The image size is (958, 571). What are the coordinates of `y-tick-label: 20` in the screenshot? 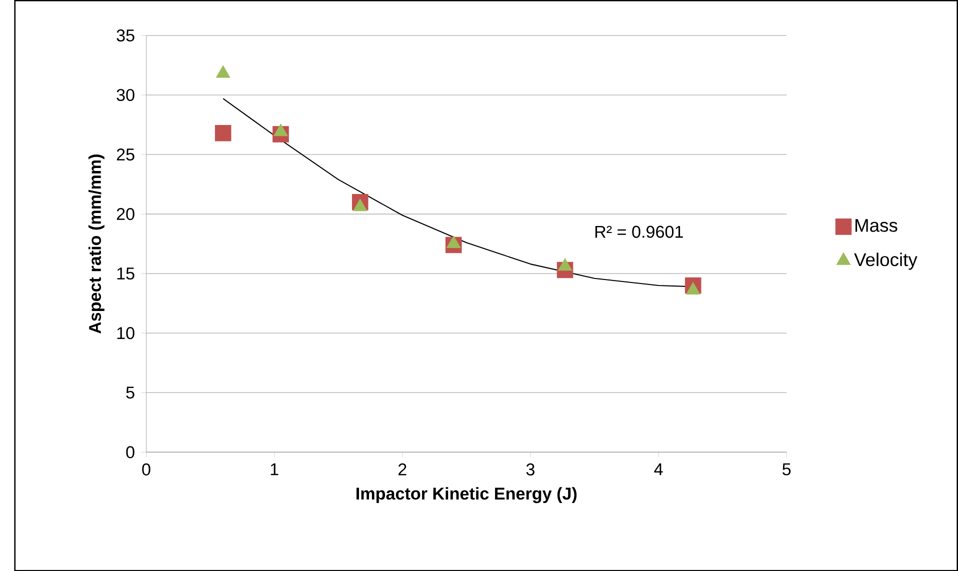 It's located at (125, 214).